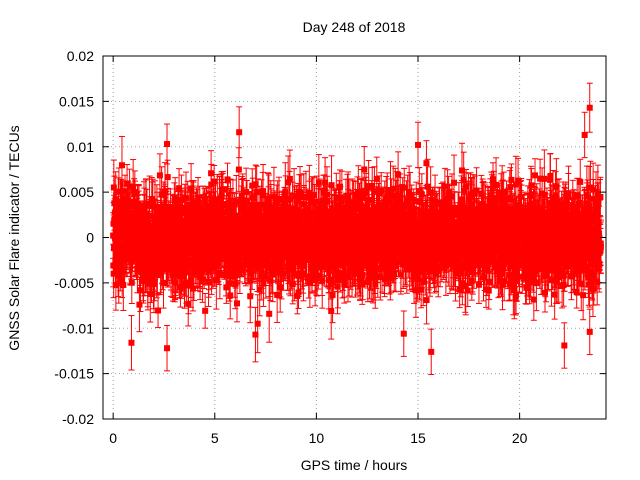  I want to click on y-tick-label: 0.01, so click(80, 147).